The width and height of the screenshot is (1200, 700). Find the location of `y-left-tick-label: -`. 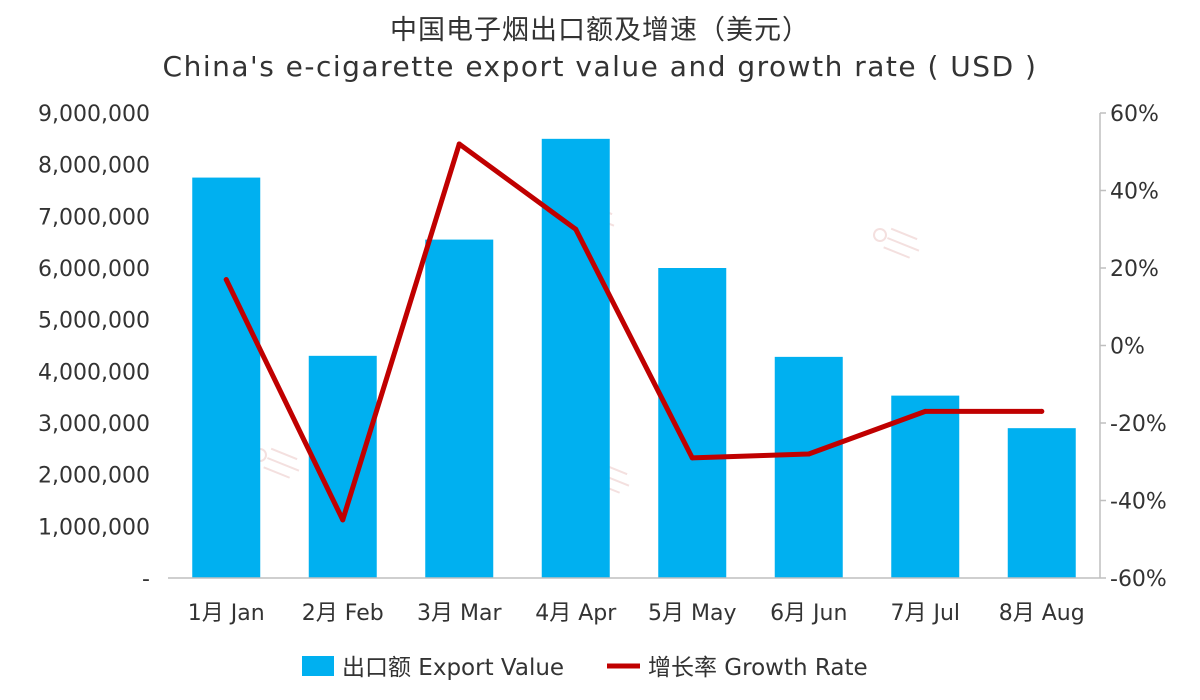

y-left-tick-label: - is located at coordinates (146, 579).